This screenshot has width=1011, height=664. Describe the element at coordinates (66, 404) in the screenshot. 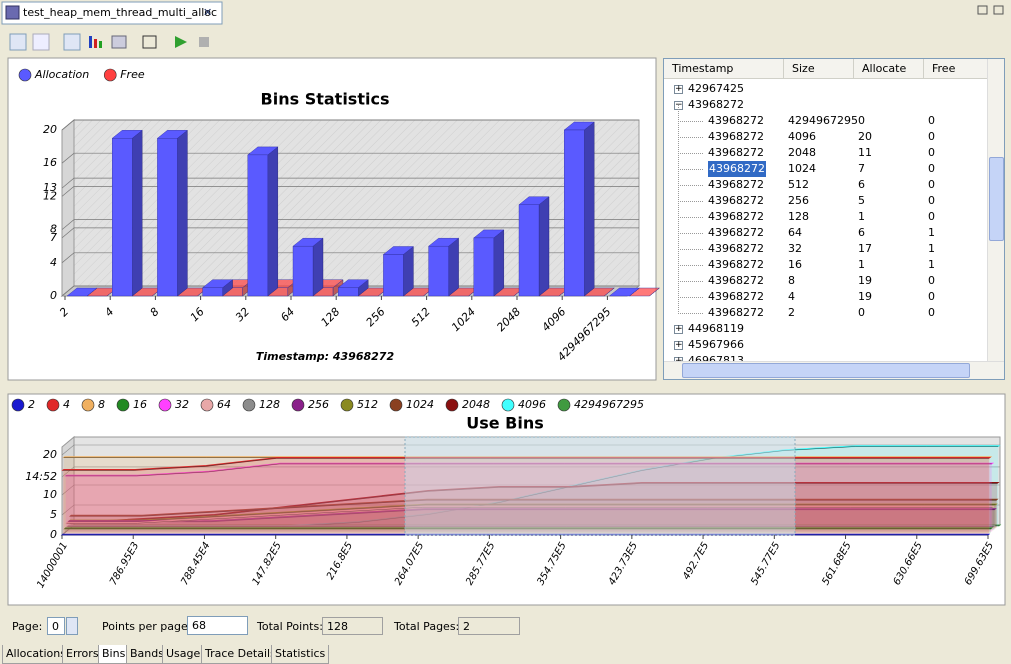

I see `legend-label: 4` at that location.